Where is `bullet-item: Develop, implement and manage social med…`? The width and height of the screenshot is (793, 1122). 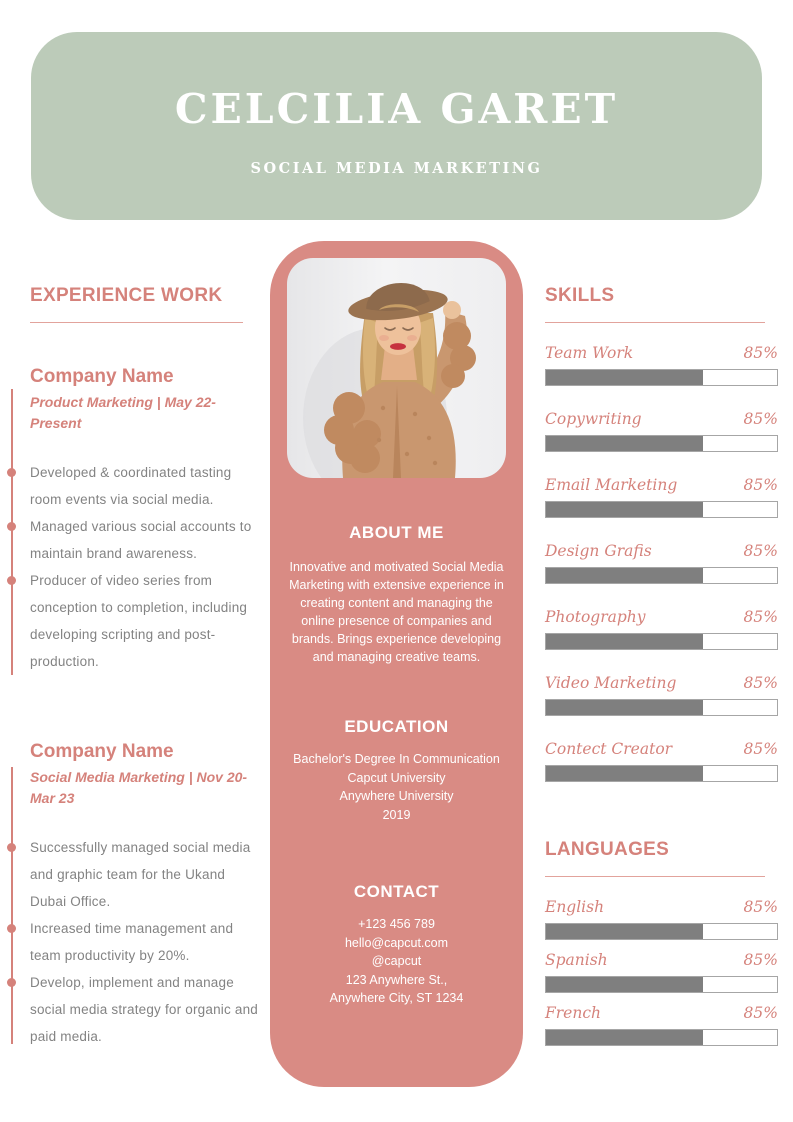 bullet-item: Develop, implement and manage social med… is located at coordinates (134, 1009).